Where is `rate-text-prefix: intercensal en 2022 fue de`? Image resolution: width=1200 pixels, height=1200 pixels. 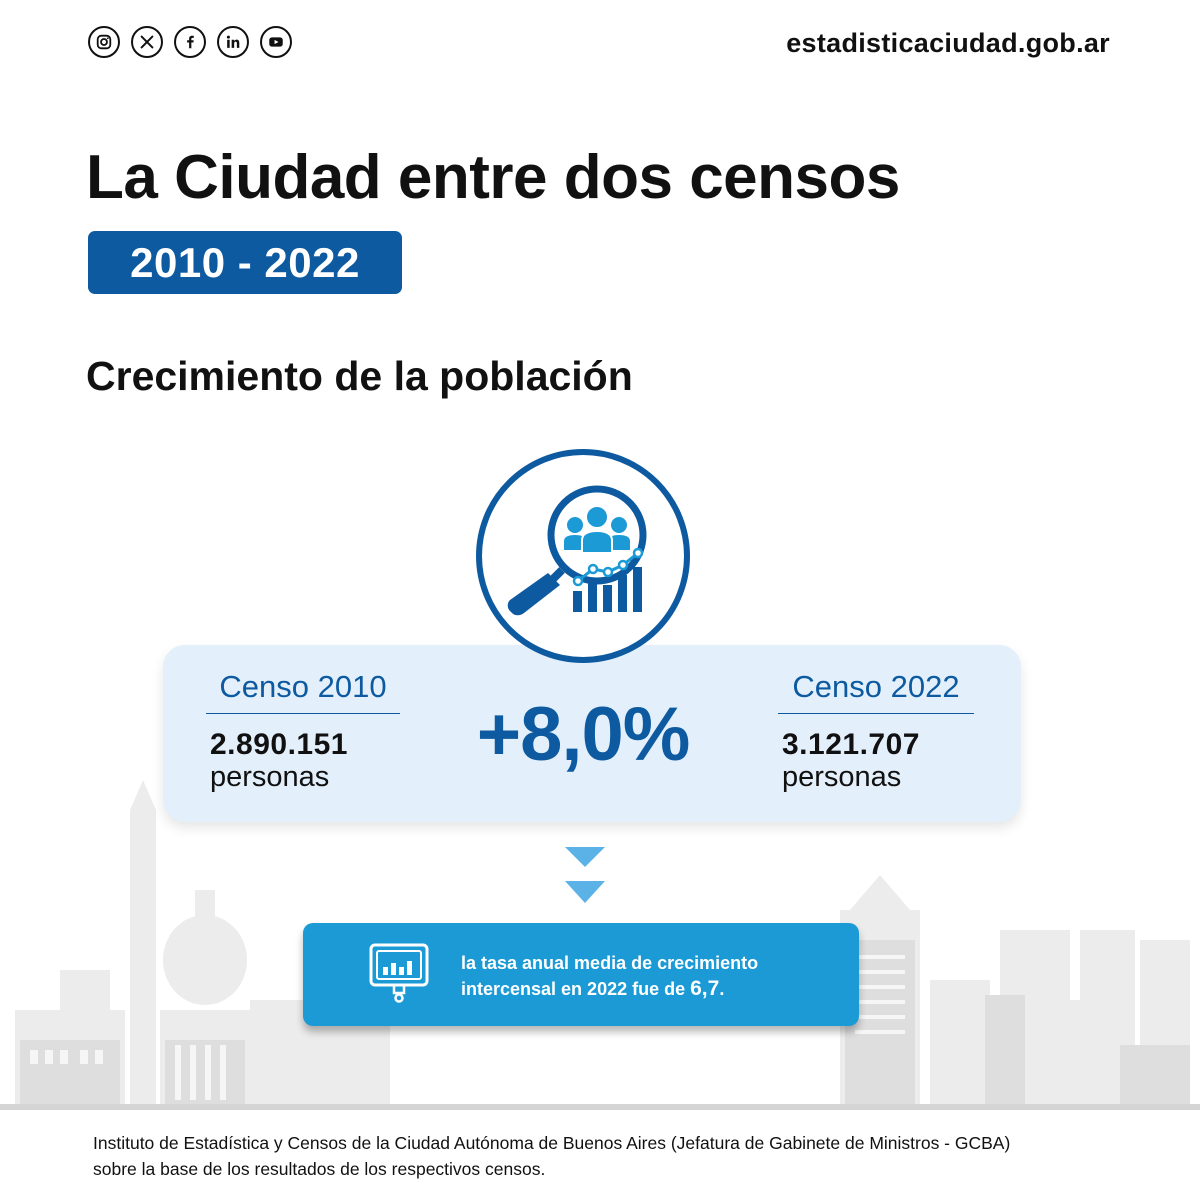 rate-text-prefix: intercensal en 2022 fue de is located at coordinates (576, 989).